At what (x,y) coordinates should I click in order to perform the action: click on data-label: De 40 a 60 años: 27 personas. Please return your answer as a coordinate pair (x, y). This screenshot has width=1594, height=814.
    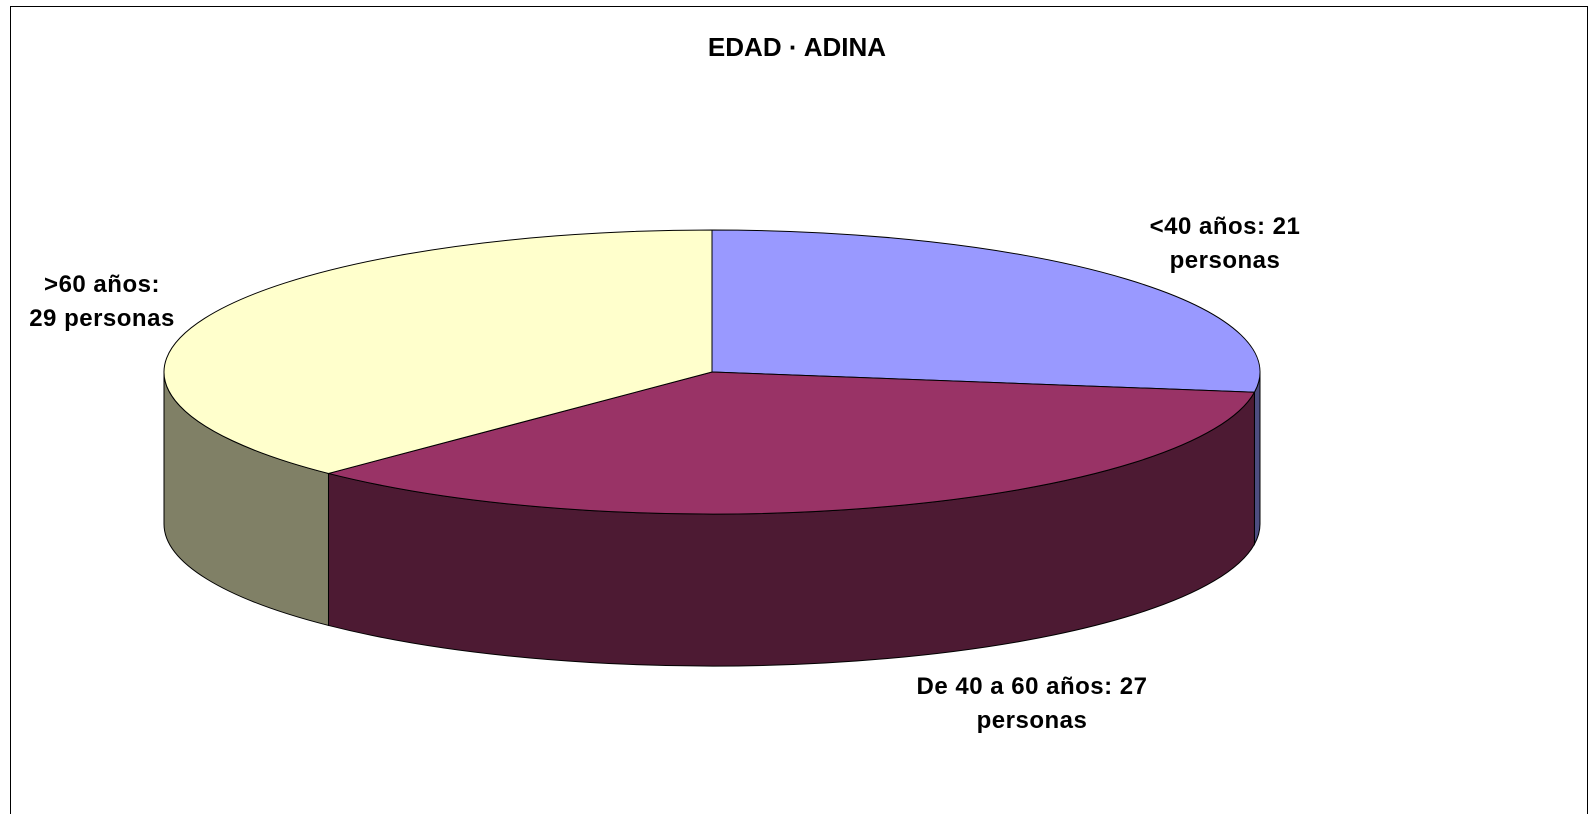
    Looking at the image, I should click on (1032, 703).